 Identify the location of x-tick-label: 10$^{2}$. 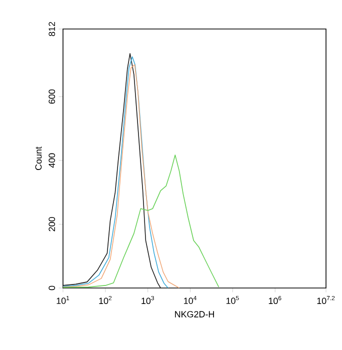
(105, 300).